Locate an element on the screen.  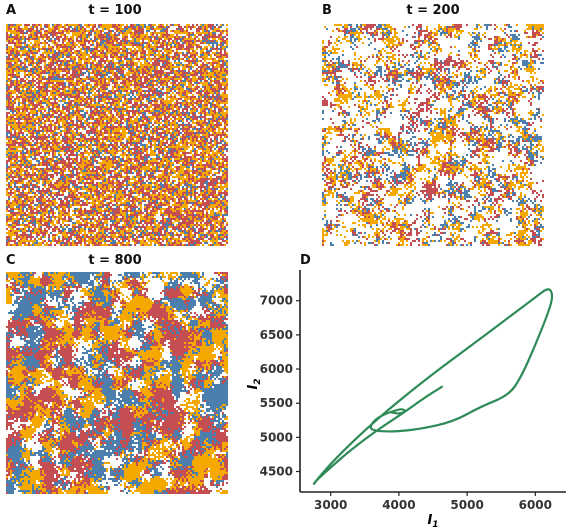
x-tick-label: 5000 is located at coordinates (466, 505).